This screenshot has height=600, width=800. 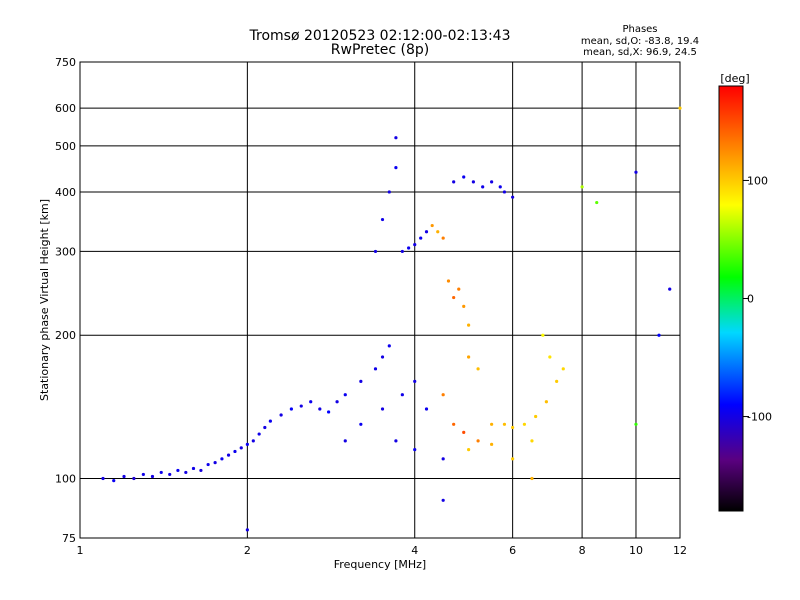 What do you see at coordinates (65, 479) in the screenshot?
I see `y-tick-label: 100` at bounding box center [65, 479].